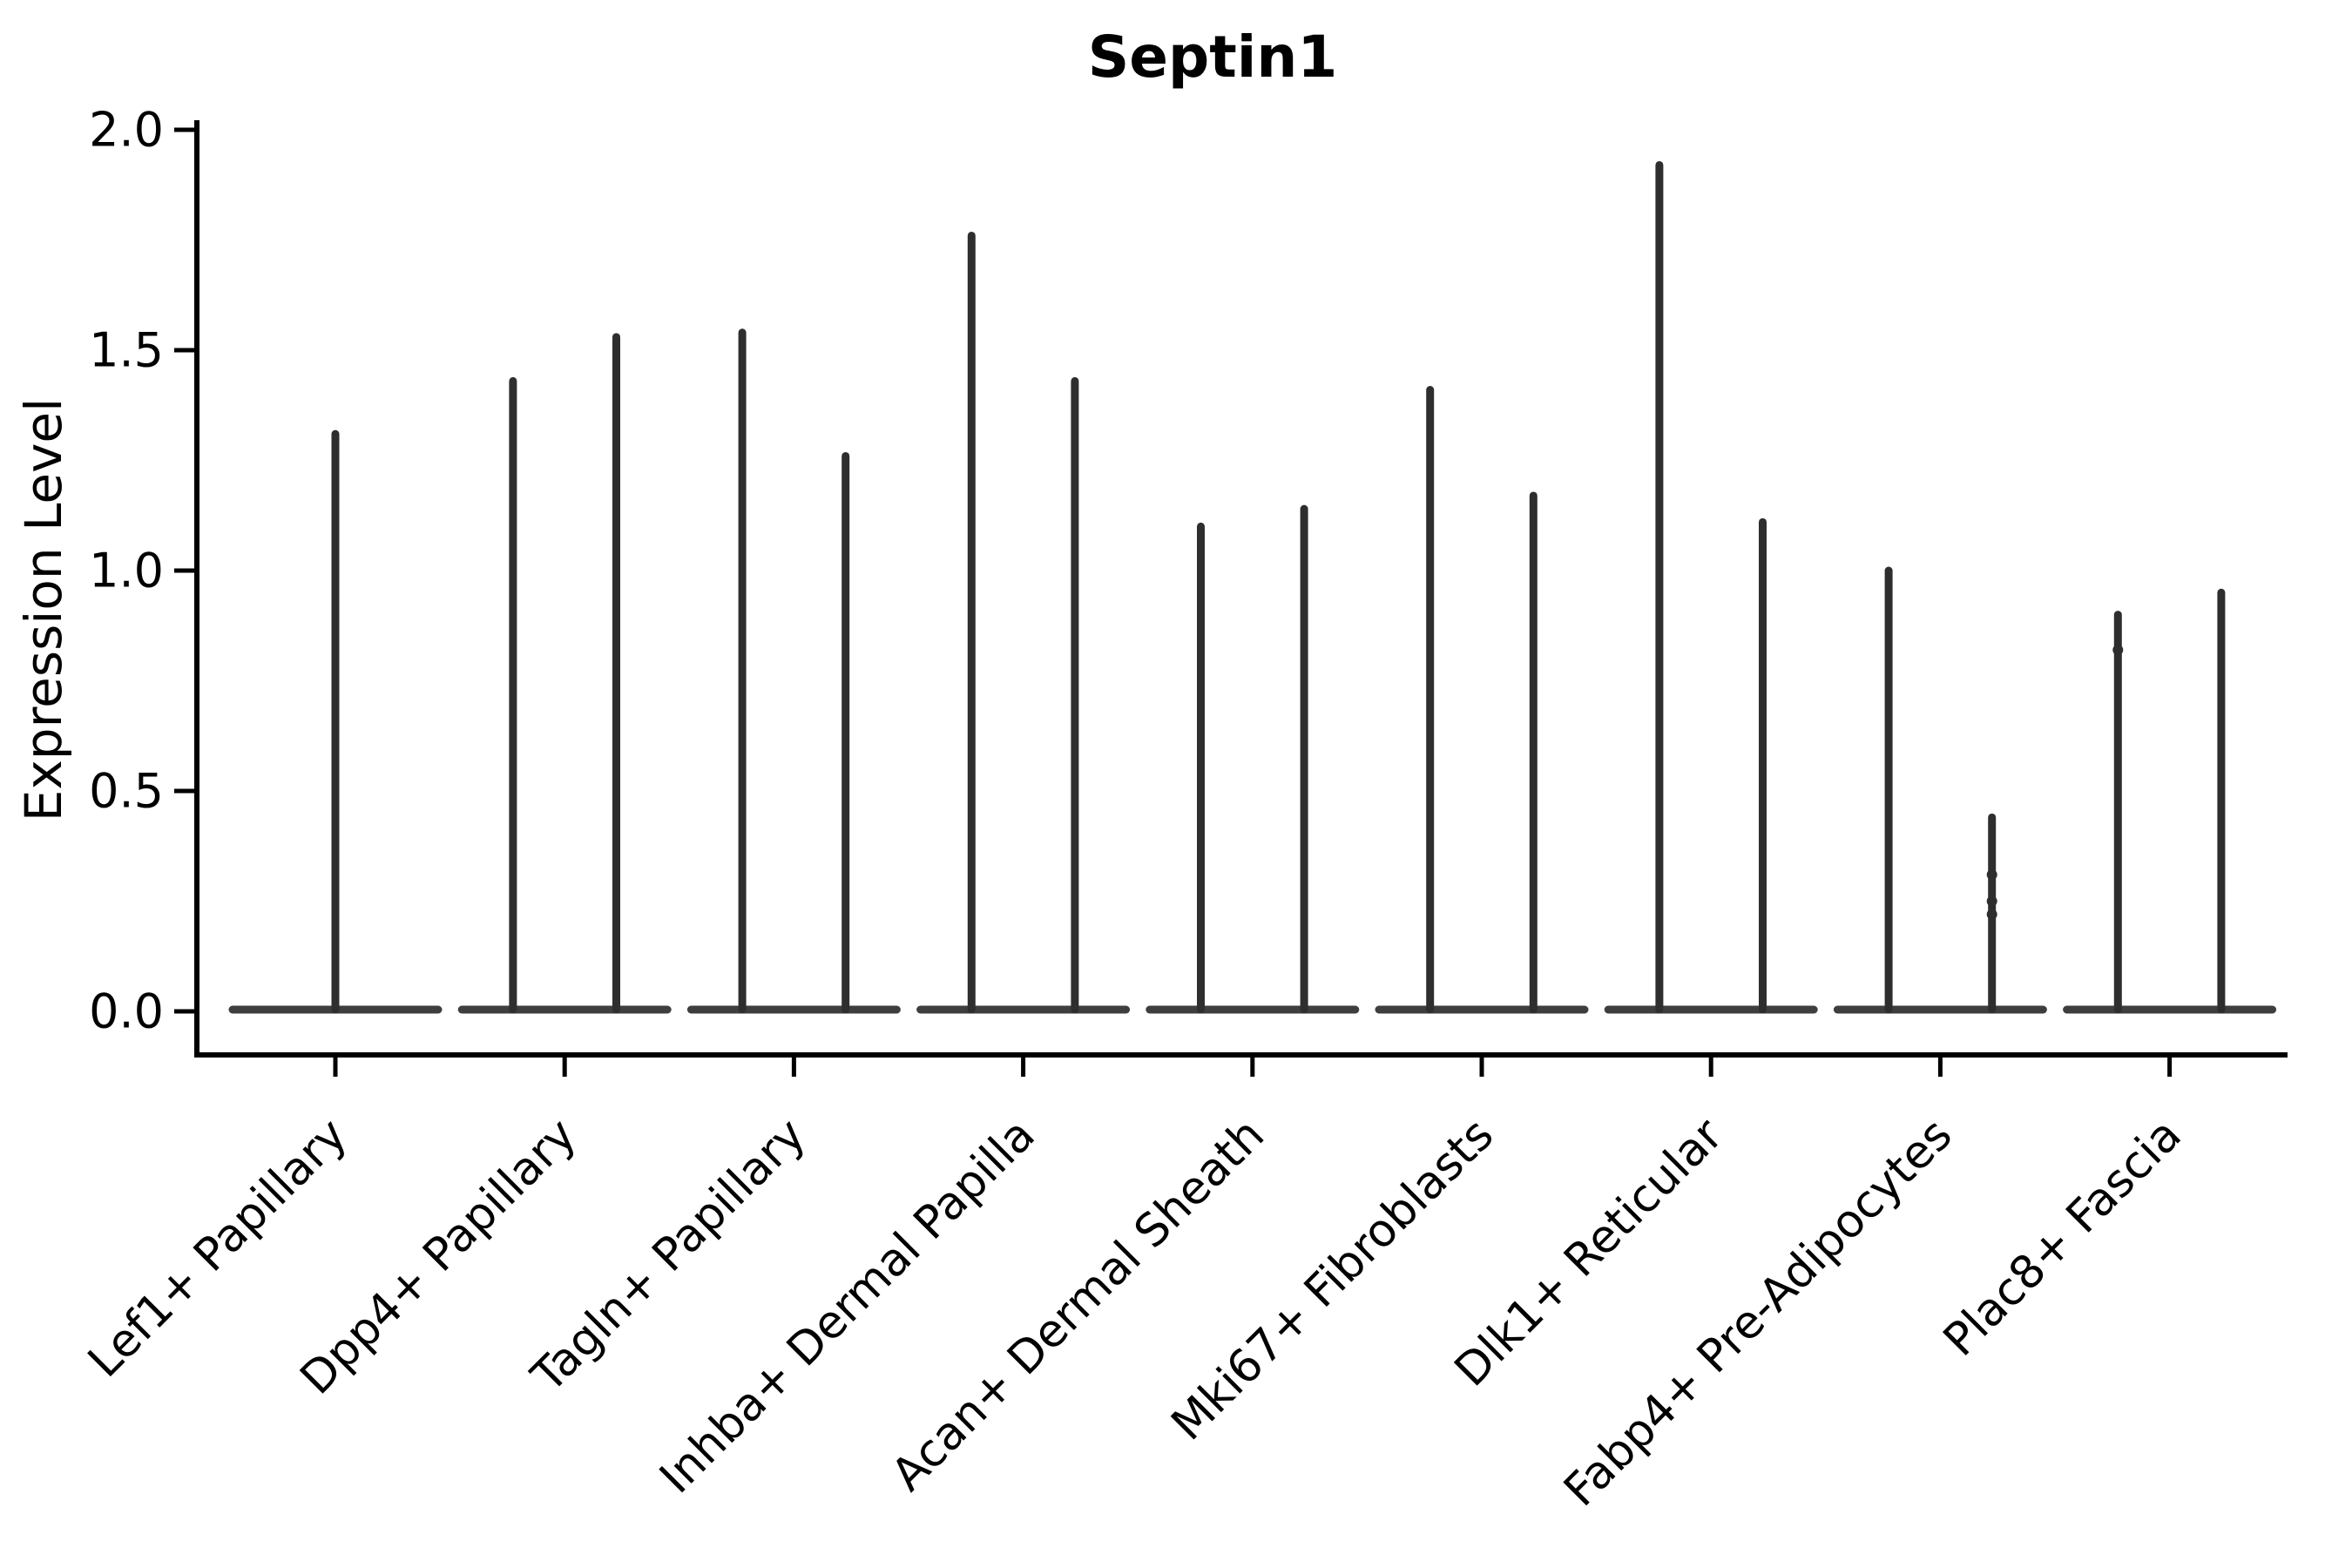 The width and height of the screenshot is (2352, 1568). Describe the element at coordinates (1078, 1305) in the screenshot. I see `x-tick-label: Acan+ Dermal Sheath` at that location.